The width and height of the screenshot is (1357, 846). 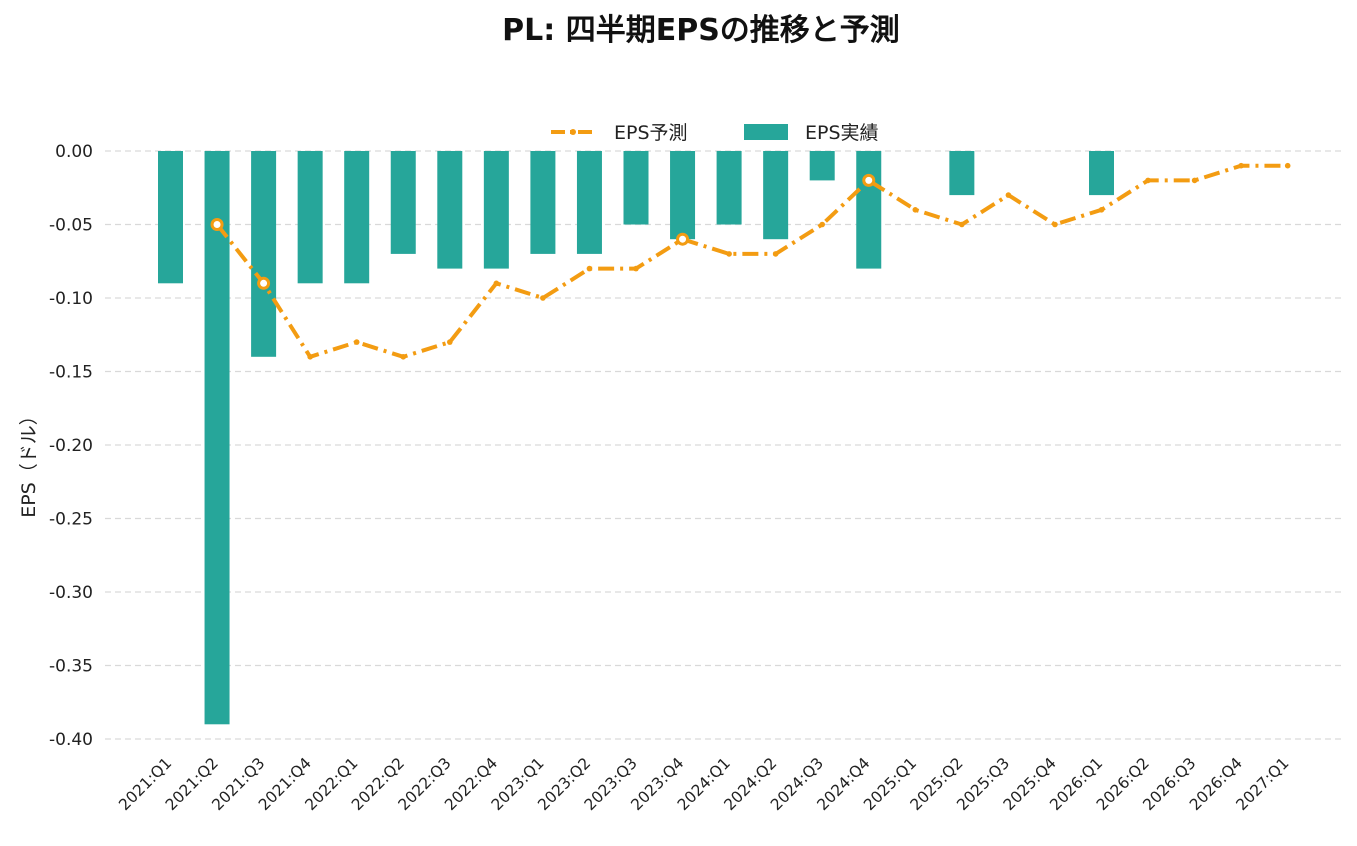 What do you see at coordinates (29, 462) in the screenshot?
I see `y-axis-label: EPS（ドル）` at bounding box center [29, 462].